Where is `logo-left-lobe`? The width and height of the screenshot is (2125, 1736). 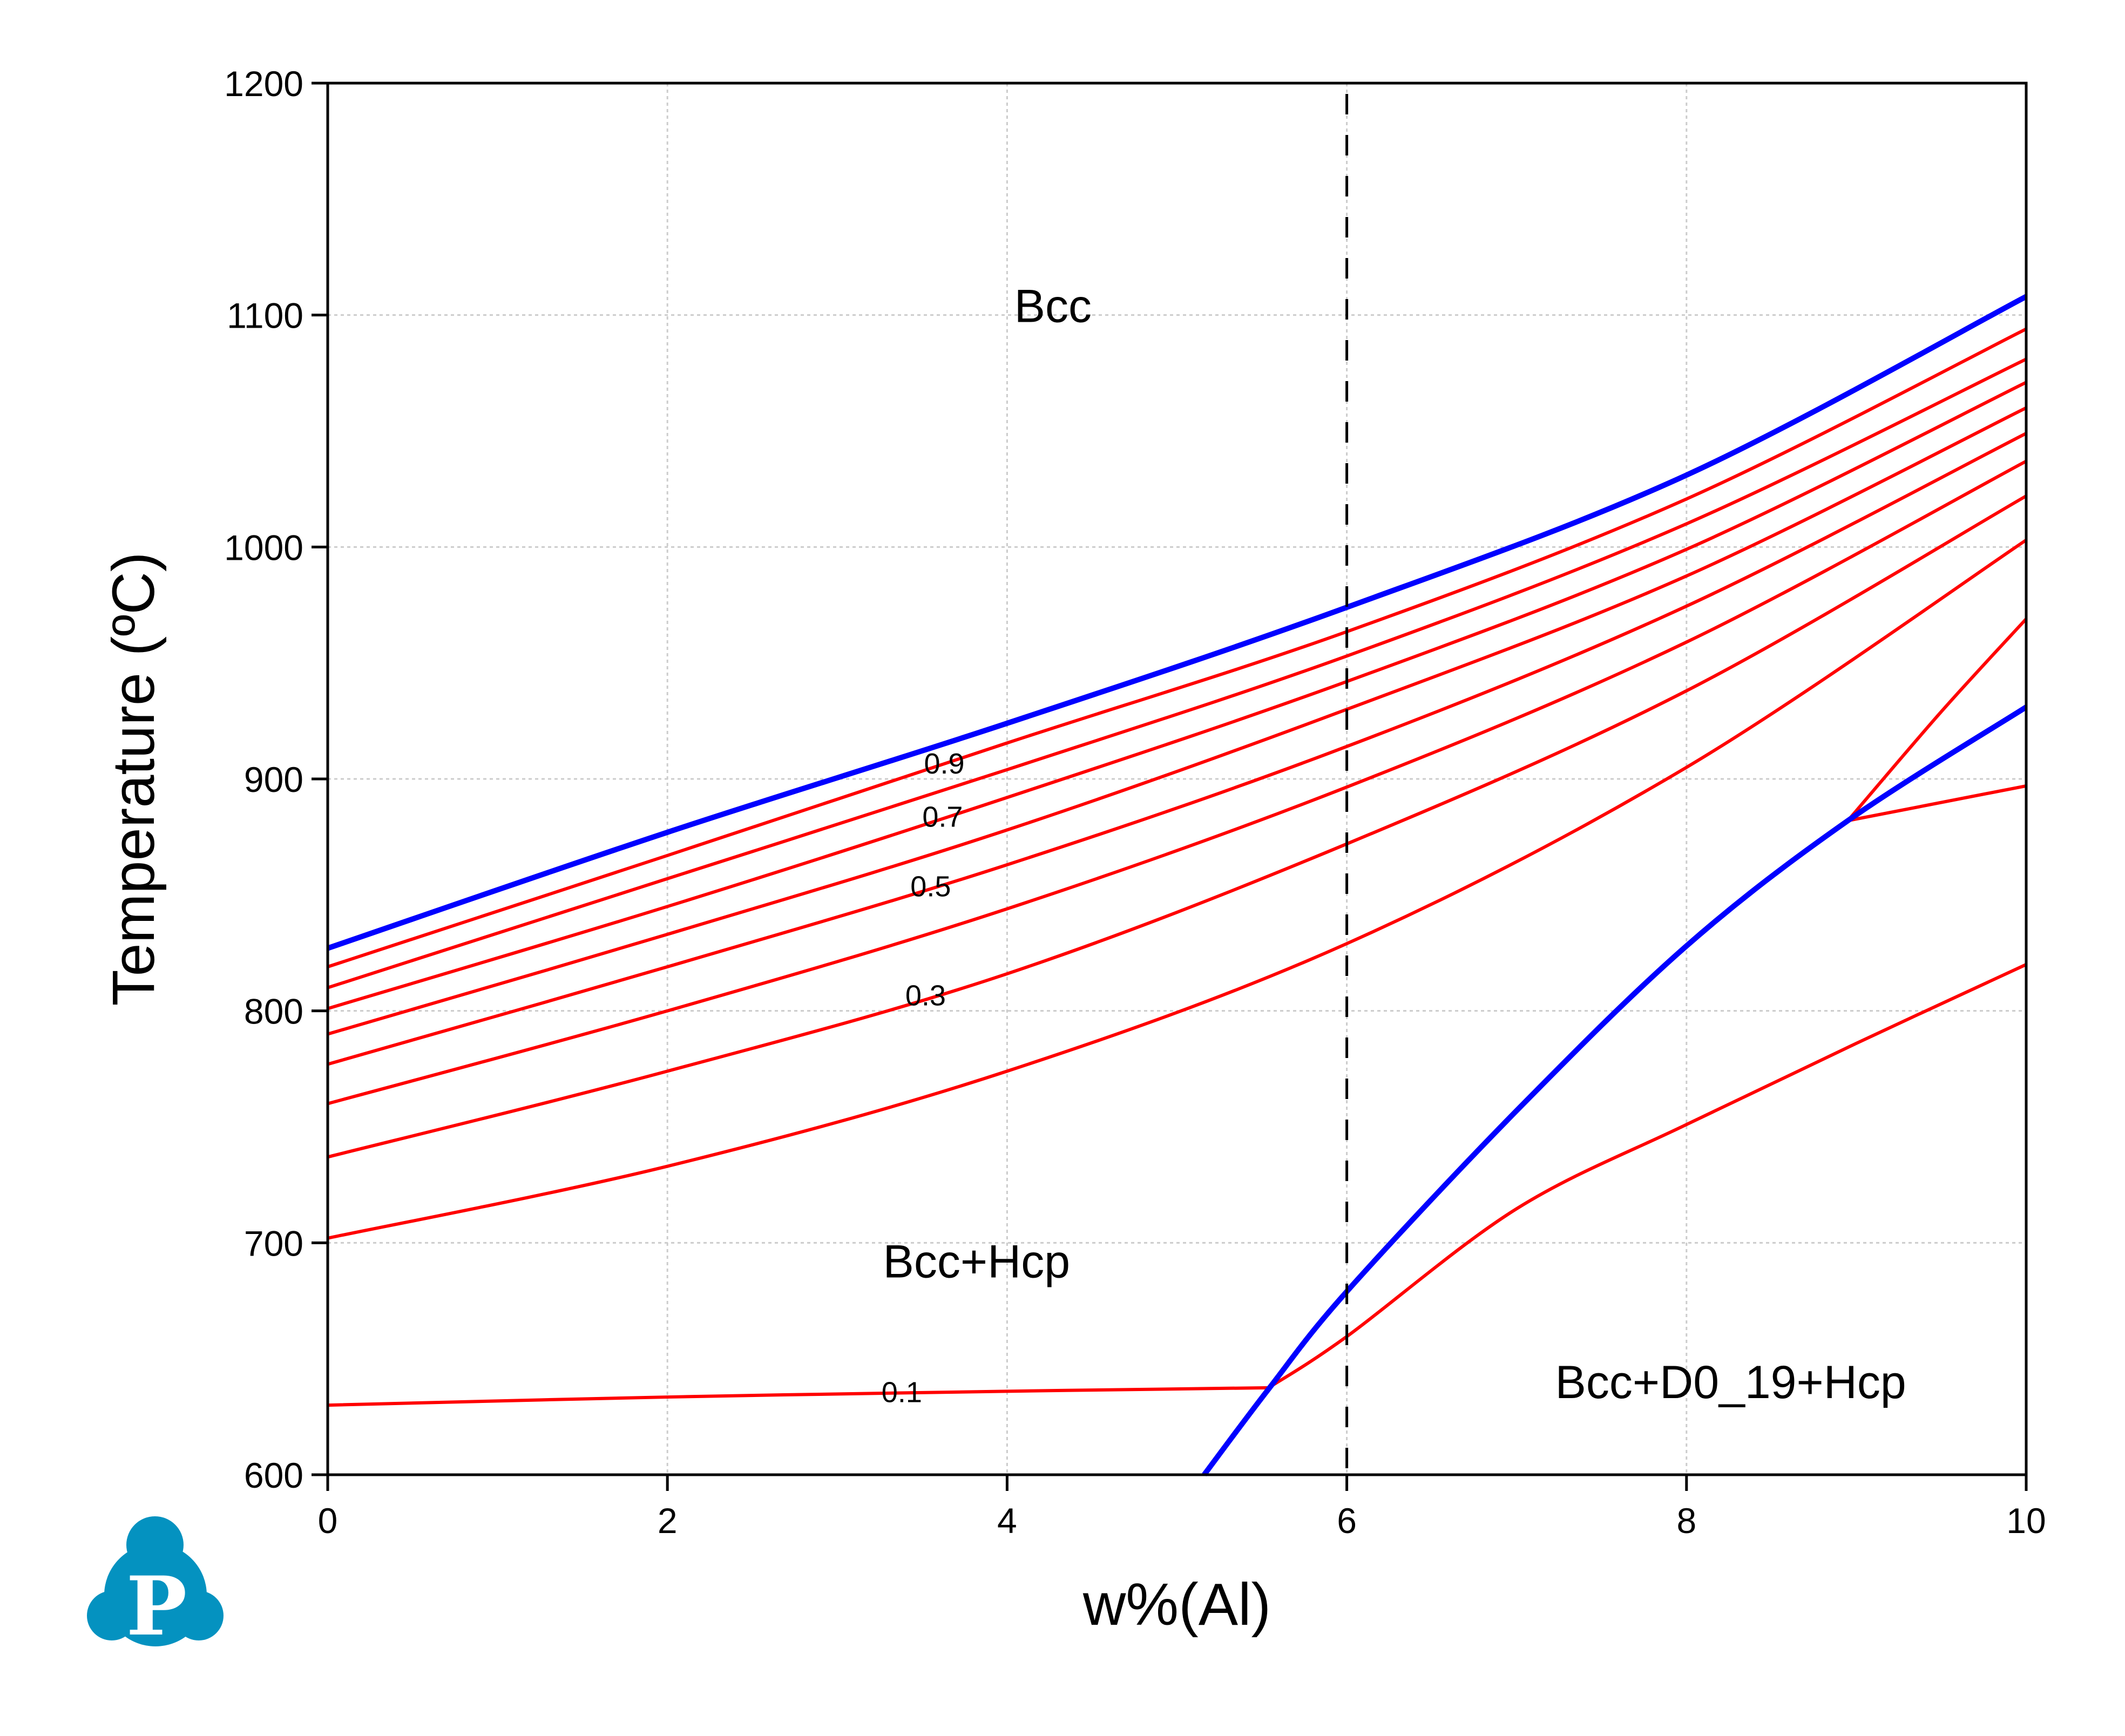
logo-left-lobe is located at coordinates (112, 1615).